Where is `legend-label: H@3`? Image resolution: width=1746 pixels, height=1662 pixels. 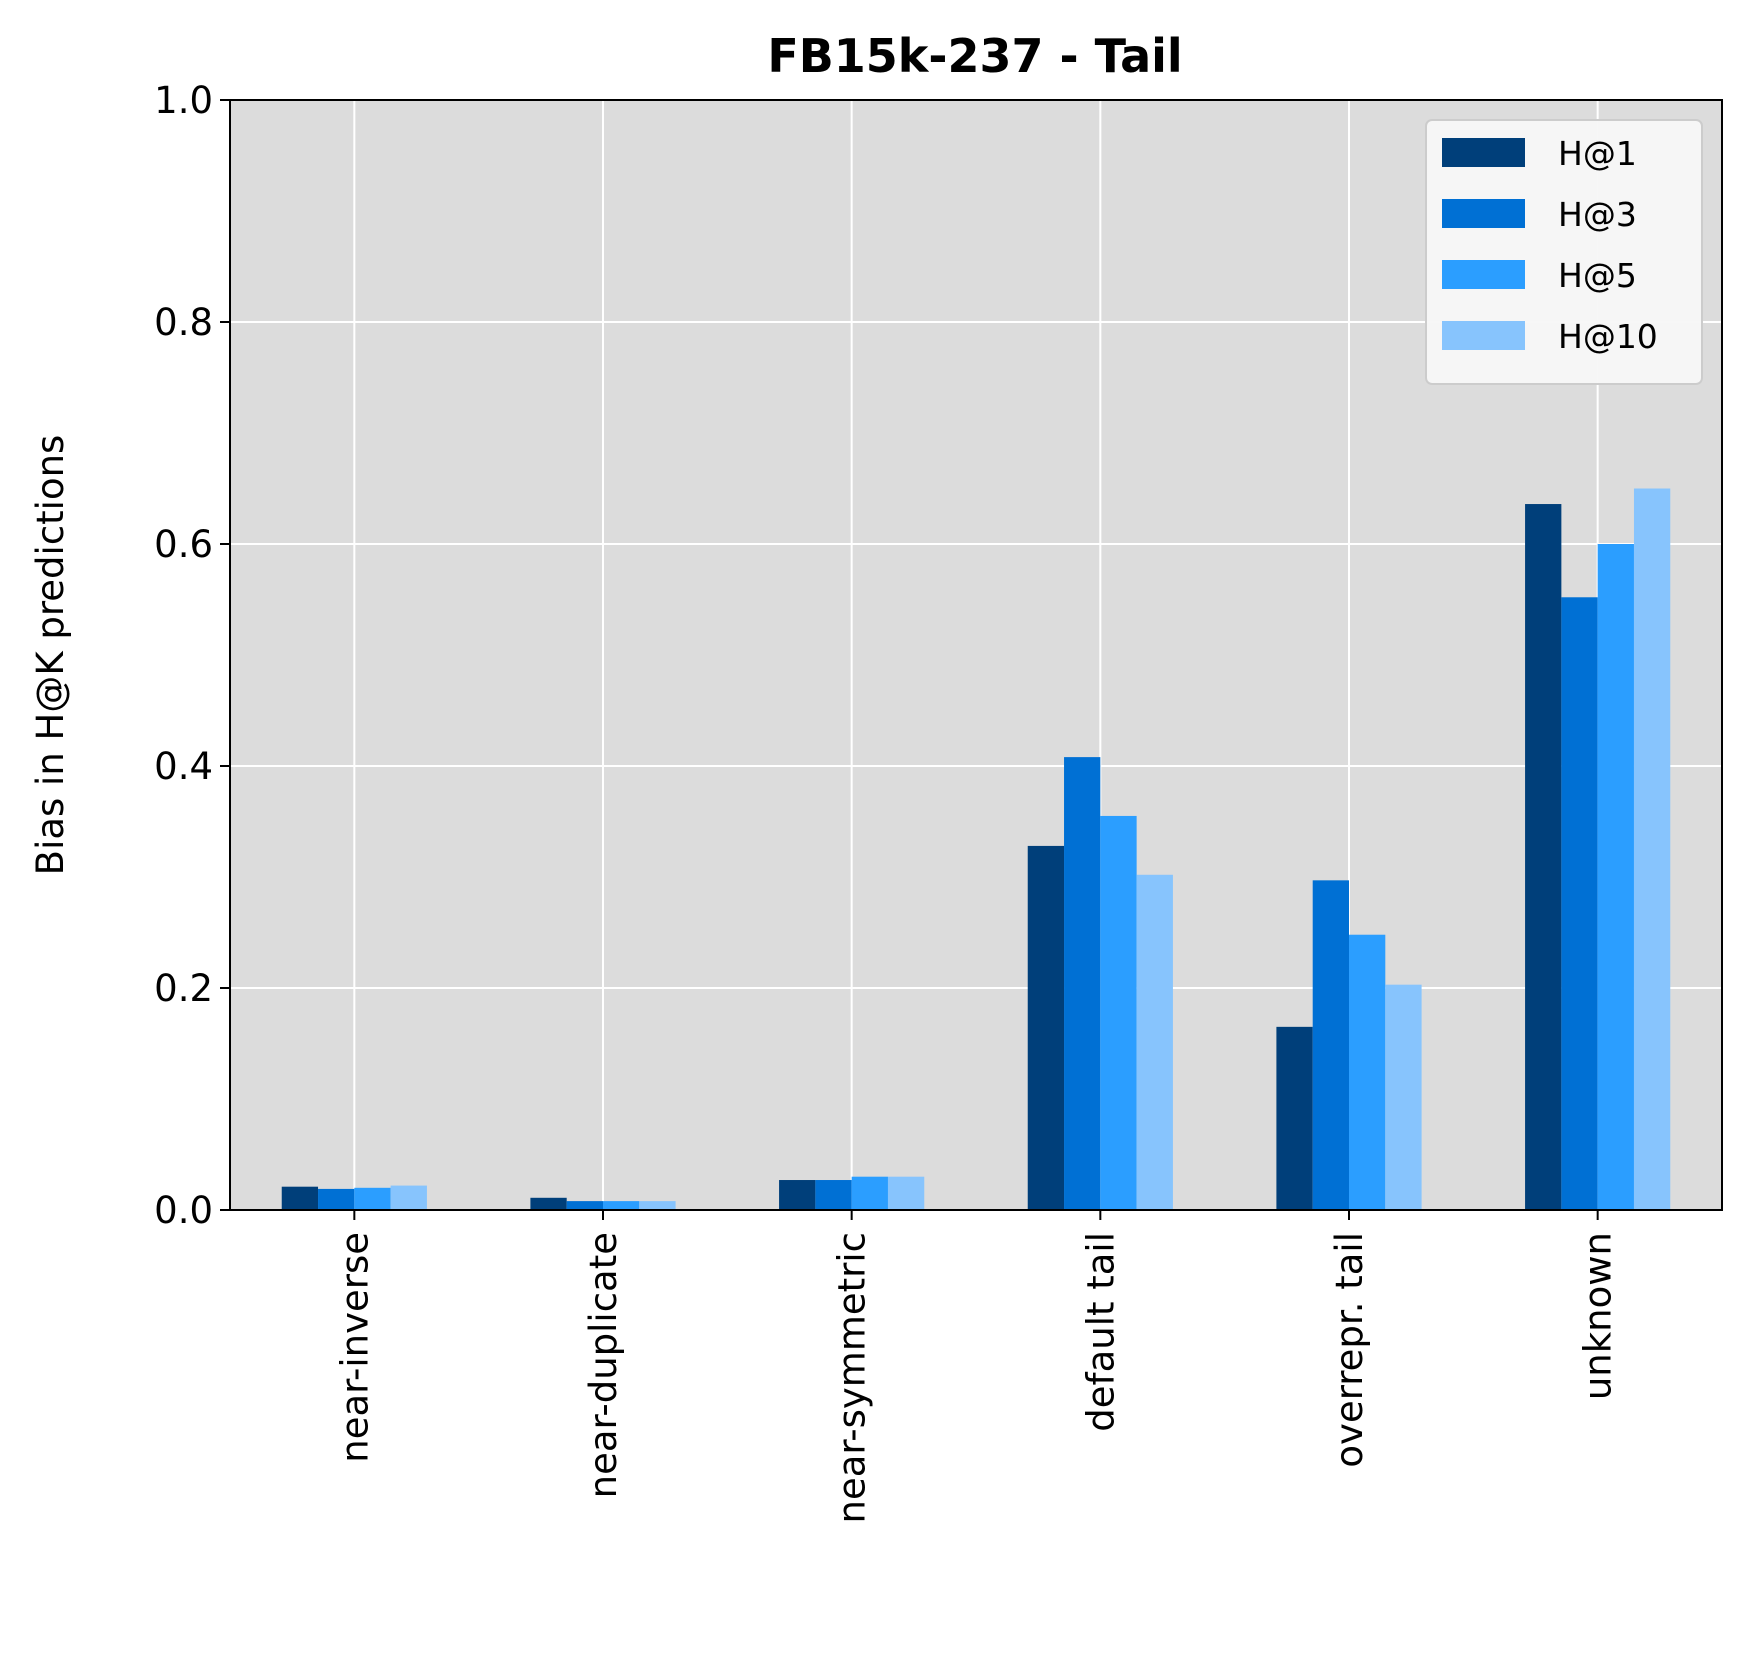
legend-label: H@3 is located at coordinates (1597, 214).